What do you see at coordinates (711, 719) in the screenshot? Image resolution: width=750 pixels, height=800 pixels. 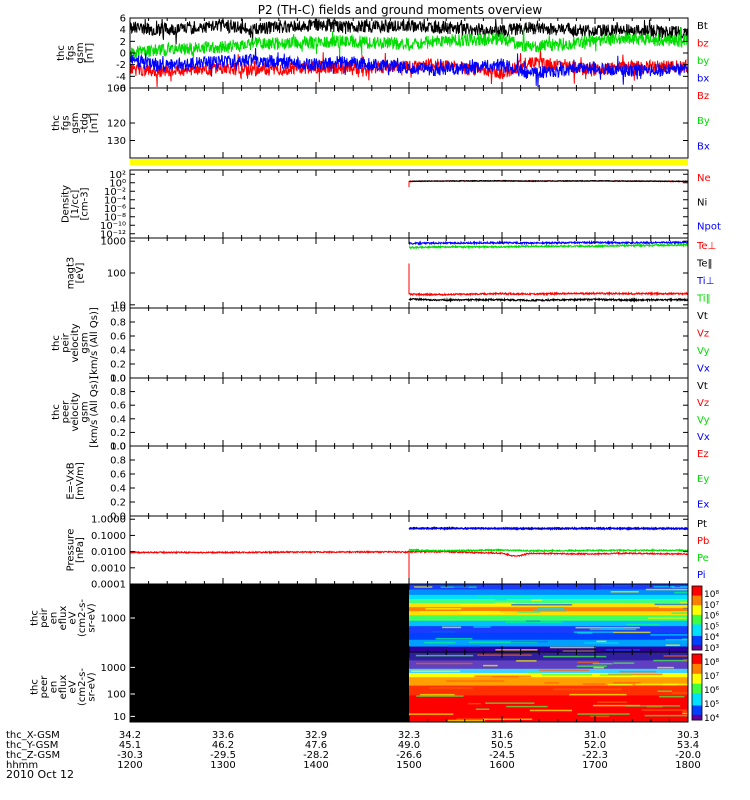 I see `colorbar-tick-label: 10⁴` at bounding box center [711, 719].